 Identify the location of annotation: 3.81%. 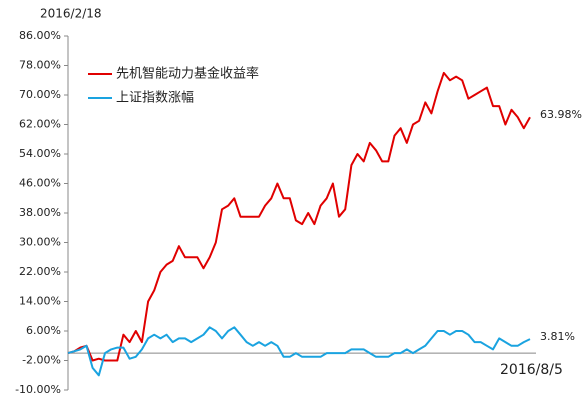
(557, 336).